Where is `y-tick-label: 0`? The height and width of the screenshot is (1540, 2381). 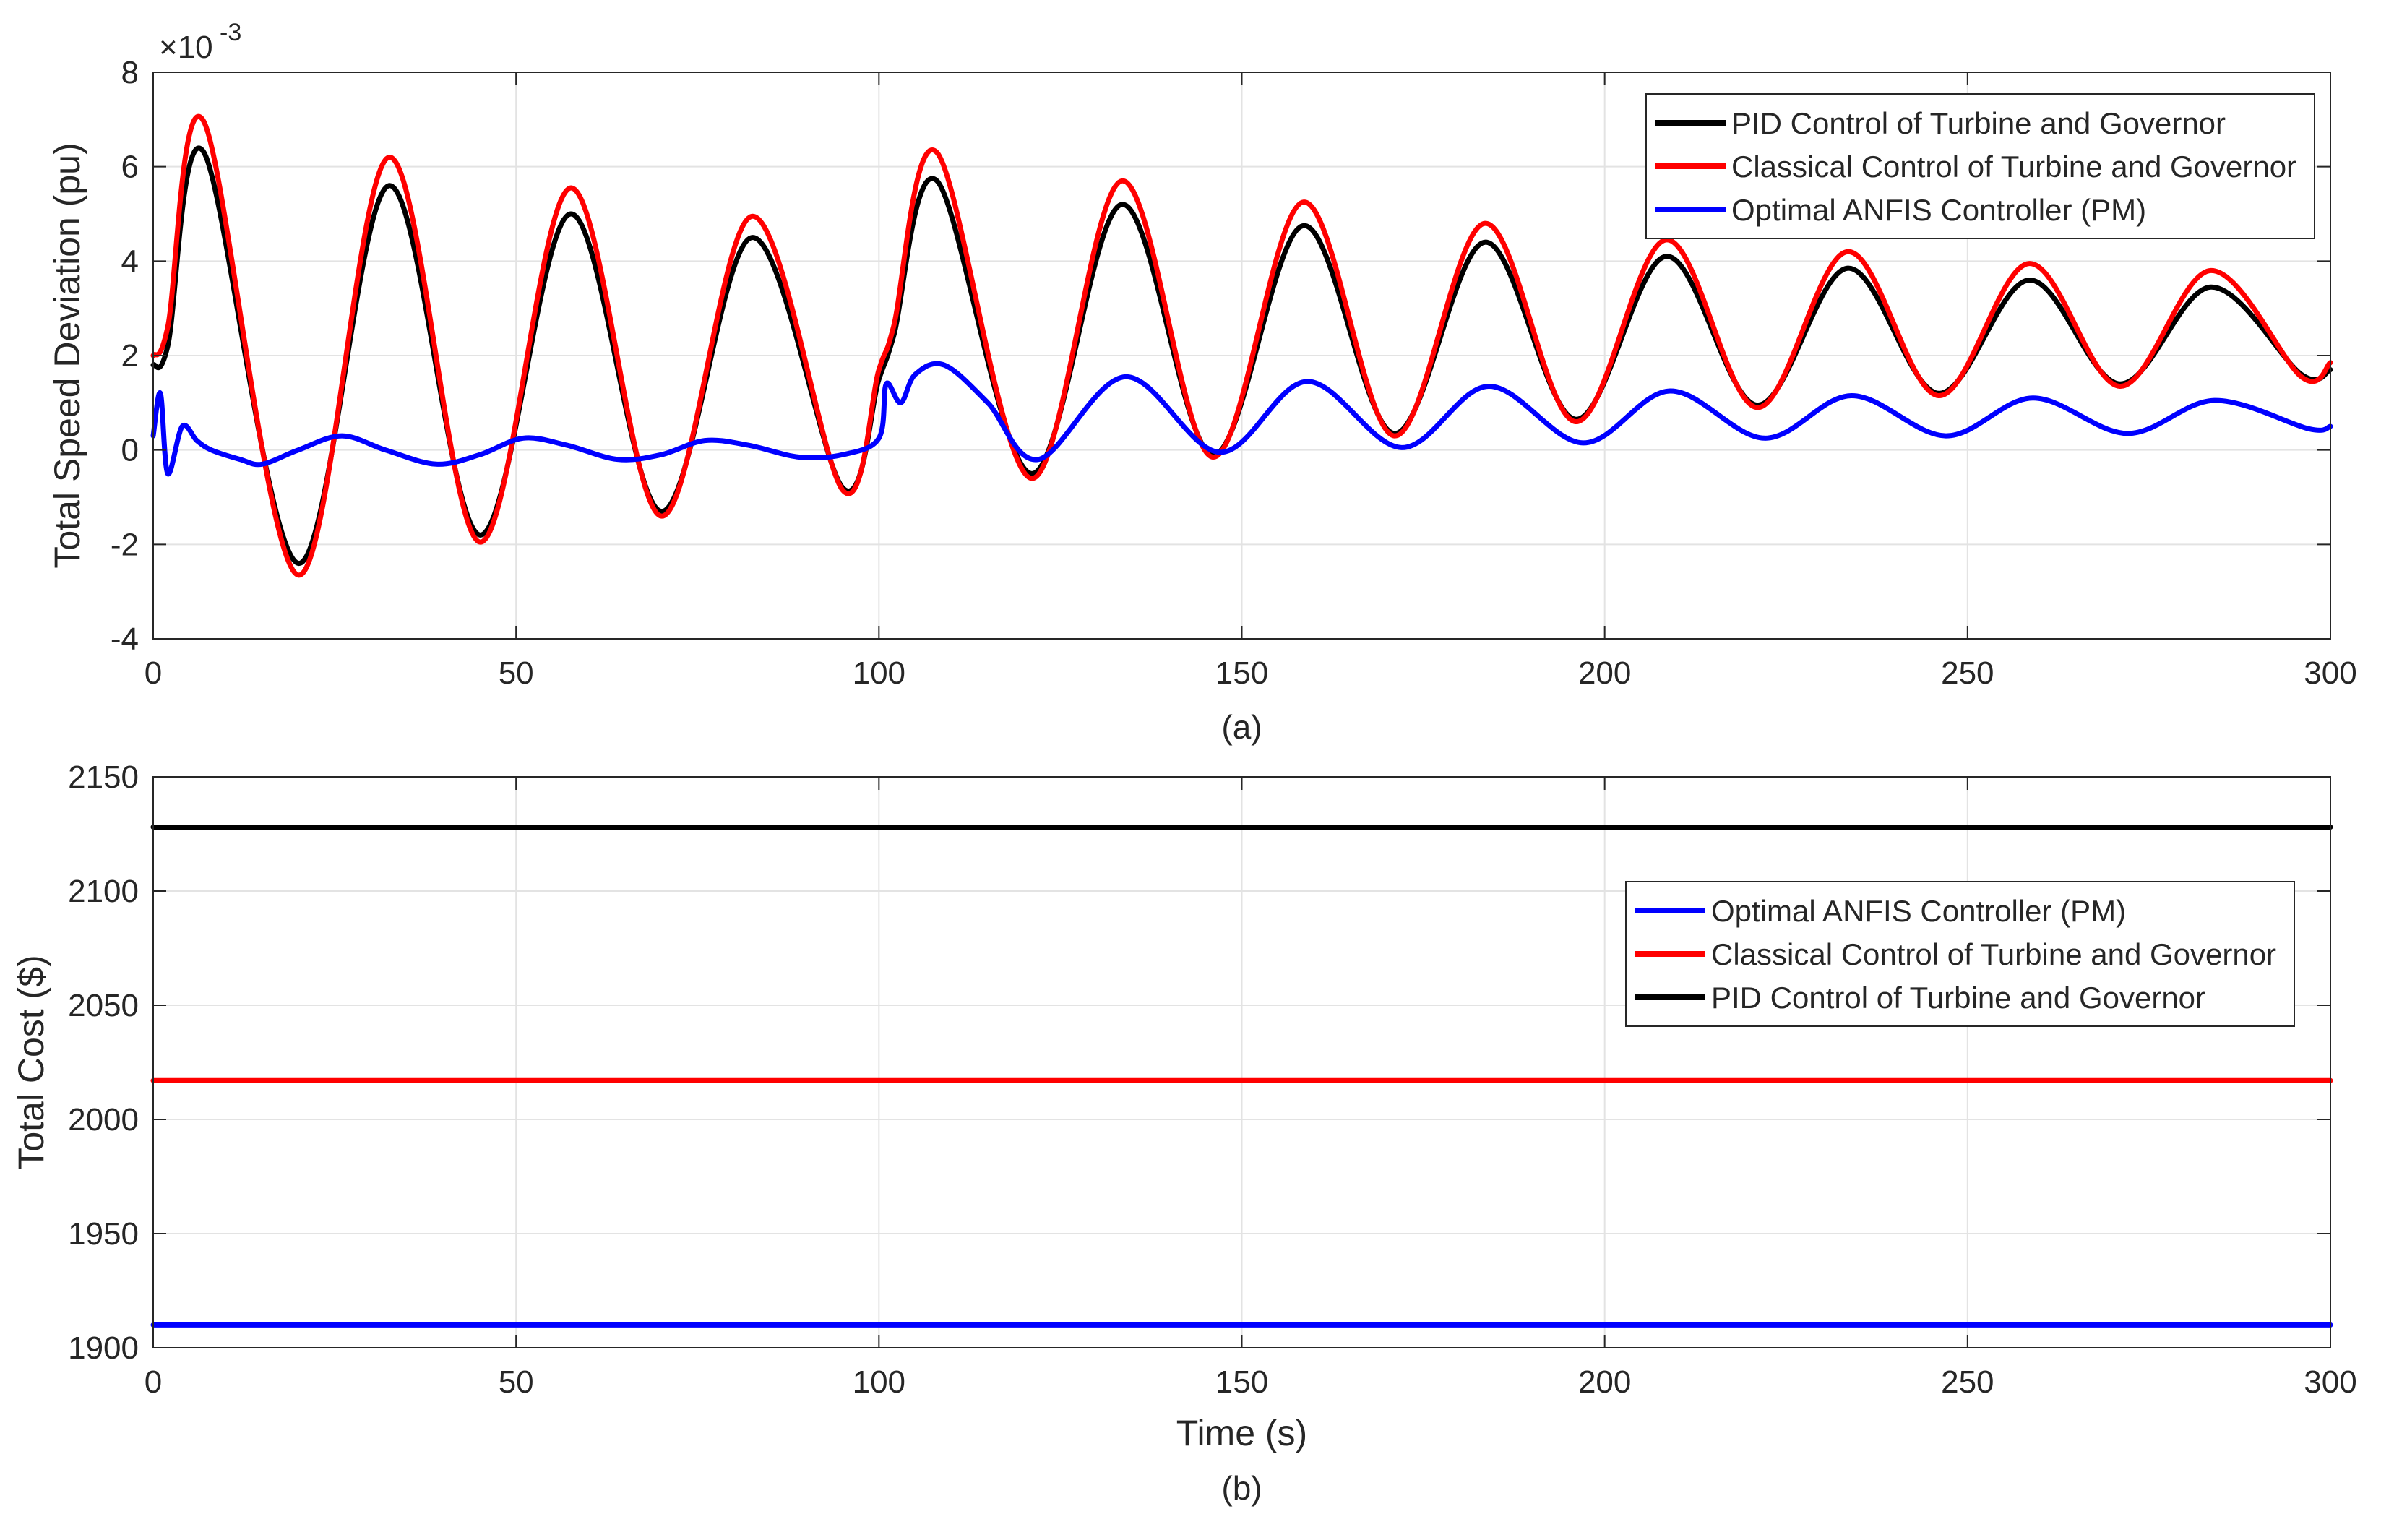 y-tick-label: 0 is located at coordinates (130, 450).